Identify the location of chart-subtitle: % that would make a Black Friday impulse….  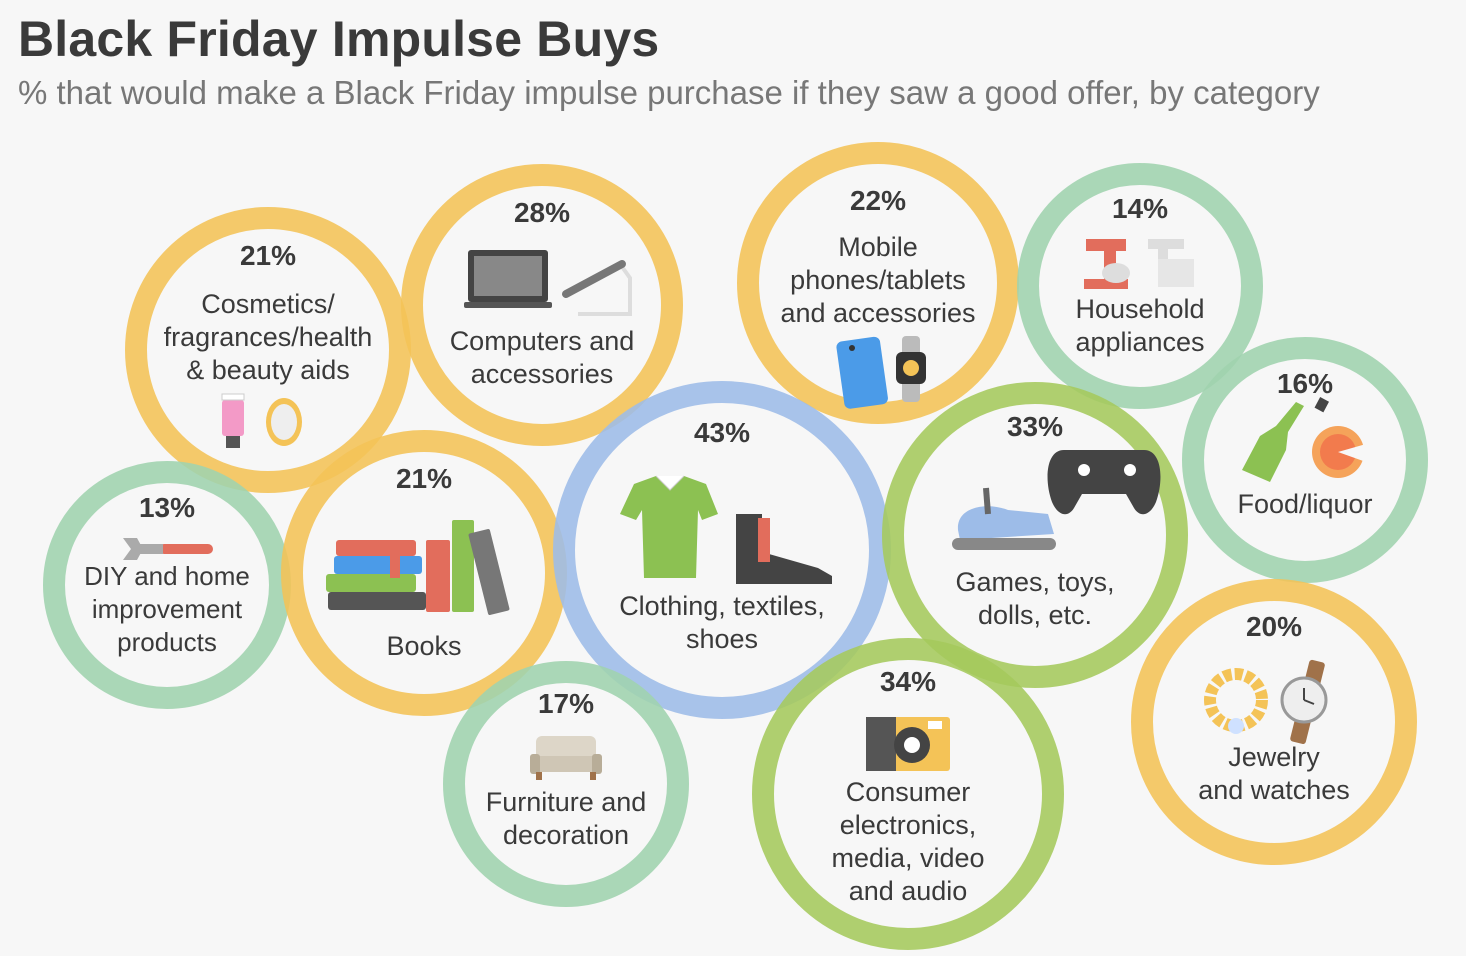
(669, 92).